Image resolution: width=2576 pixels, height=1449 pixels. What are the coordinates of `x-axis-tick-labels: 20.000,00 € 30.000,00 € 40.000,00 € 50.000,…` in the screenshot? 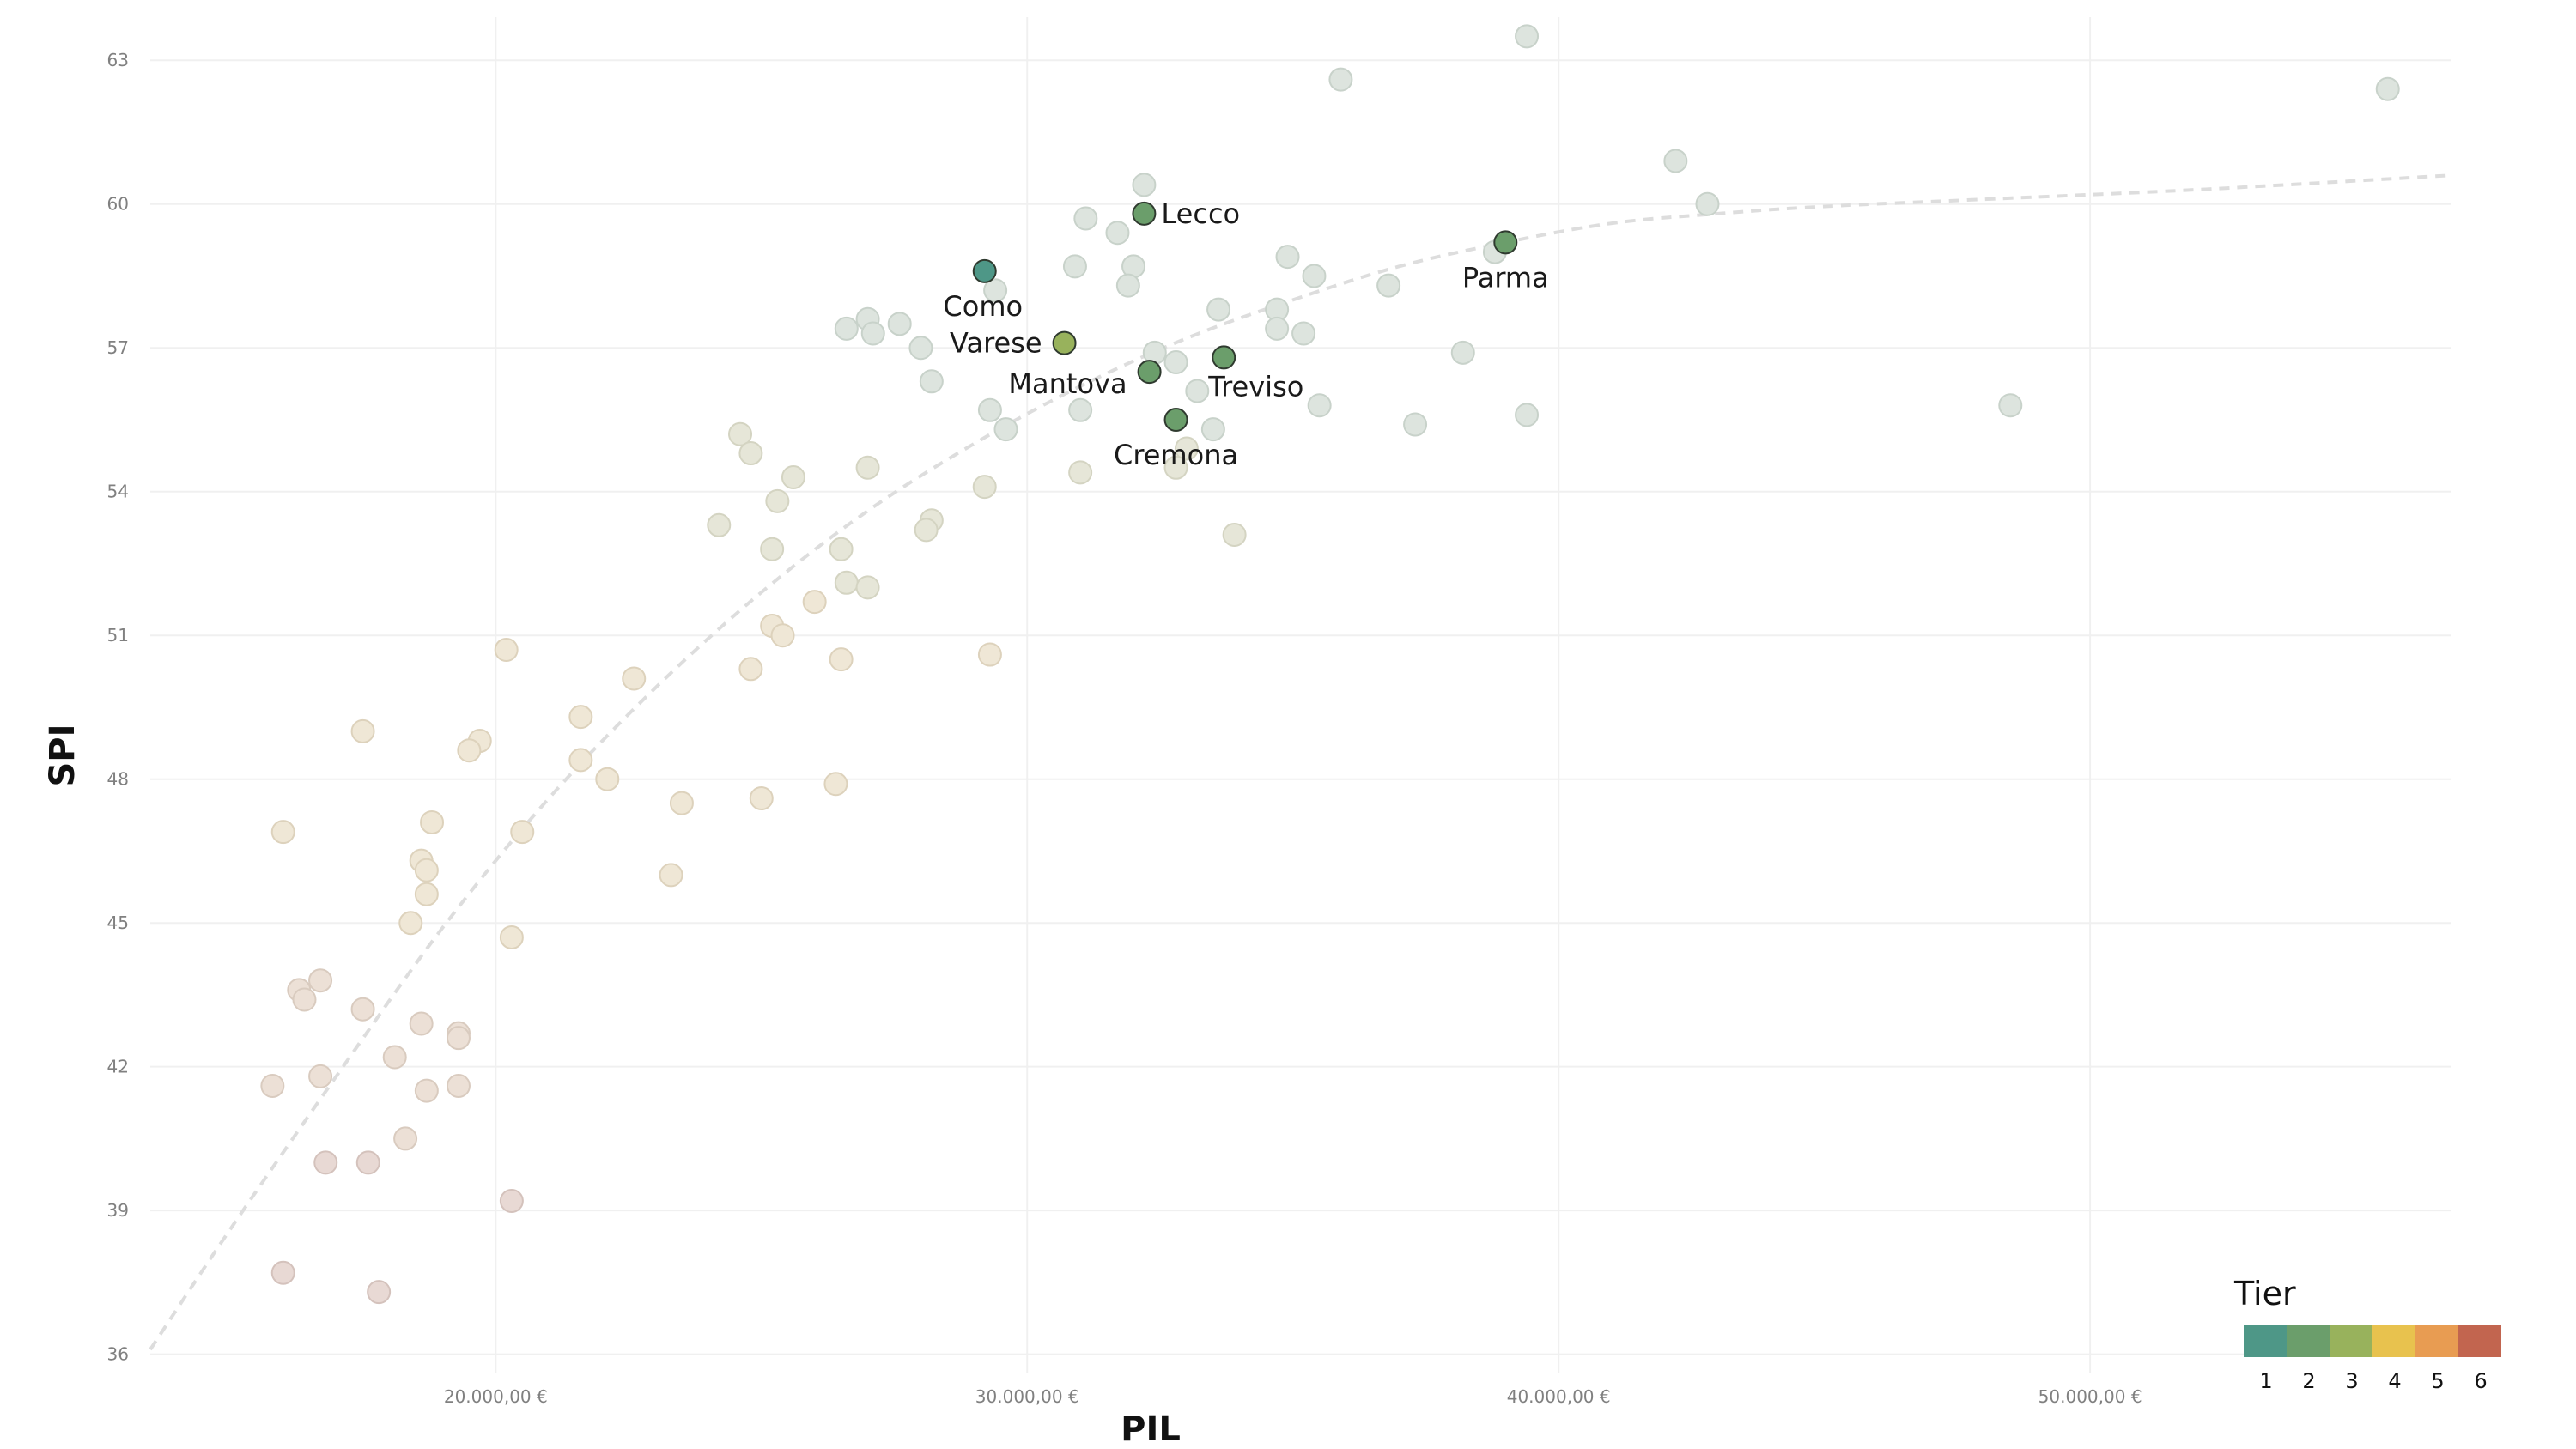 It's located at (1293, 1396).